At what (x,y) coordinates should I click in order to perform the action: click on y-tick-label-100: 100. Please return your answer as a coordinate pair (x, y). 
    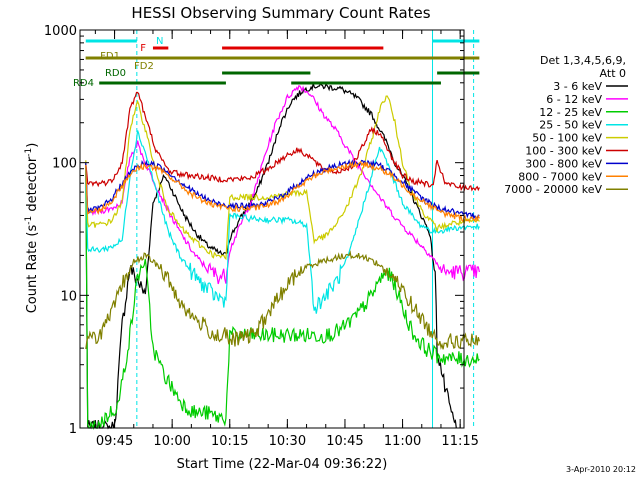
    Looking at the image, I should click on (64, 164).